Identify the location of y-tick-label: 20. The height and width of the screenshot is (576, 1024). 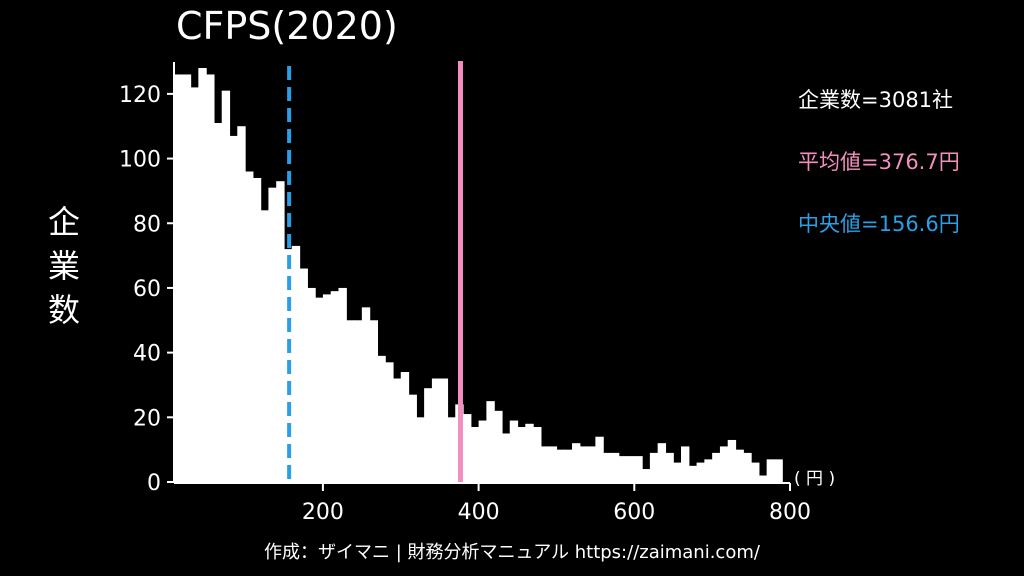
(147, 418).